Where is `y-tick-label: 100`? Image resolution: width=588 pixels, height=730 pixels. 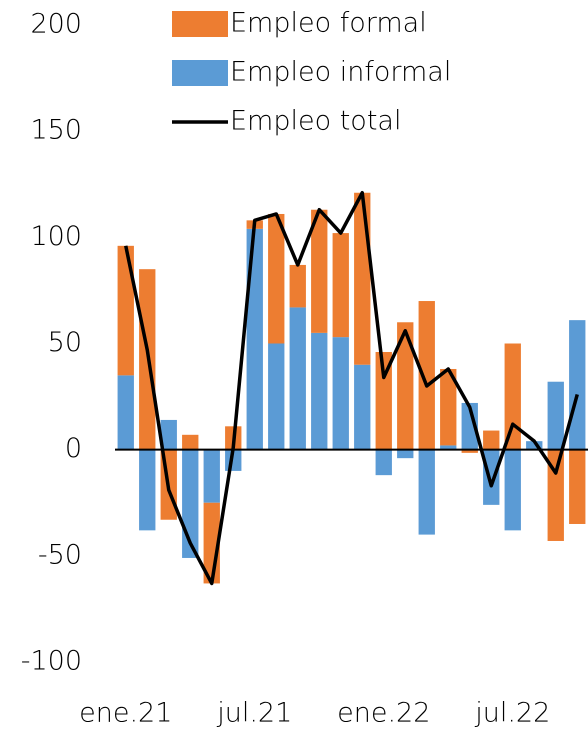
y-tick-label: 100 is located at coordinates (56, 236).